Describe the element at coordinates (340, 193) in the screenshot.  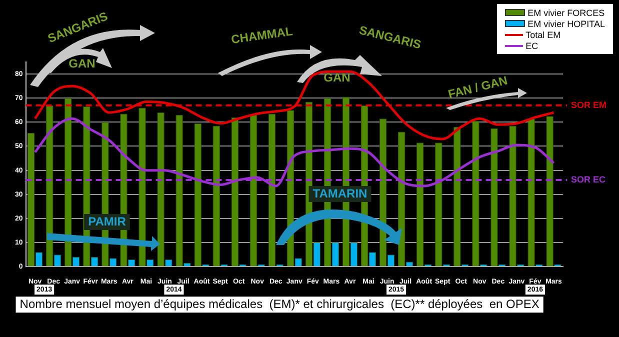
I see `annotation: TAMARIN` at that location.